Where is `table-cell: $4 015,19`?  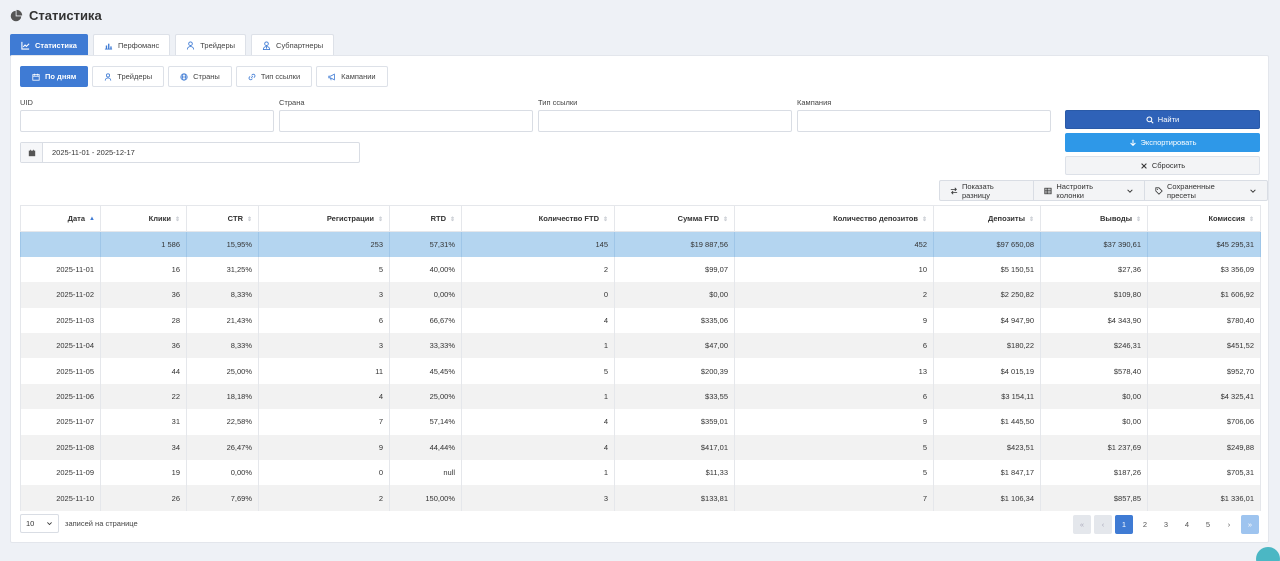 table-cell: $4 015,19 is located at coordinates (987, 371).